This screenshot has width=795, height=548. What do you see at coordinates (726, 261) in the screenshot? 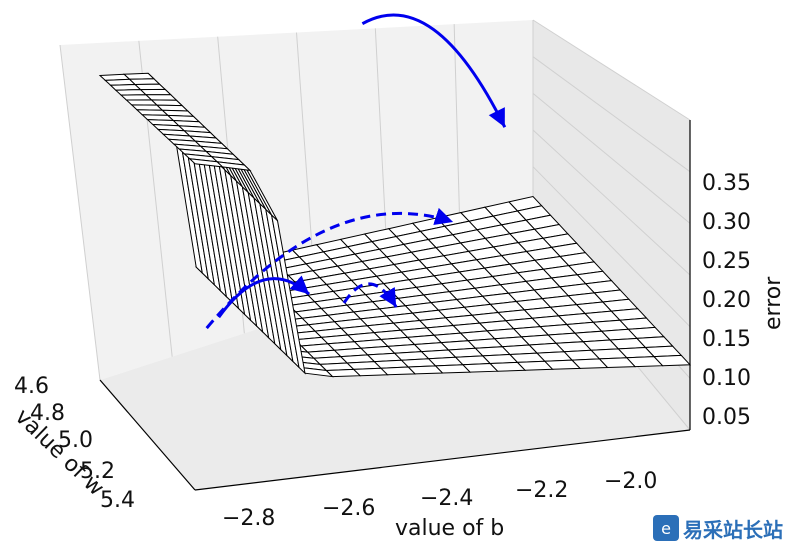
I see `error-tick-label: 0.25` at bounding box center [726, 261].